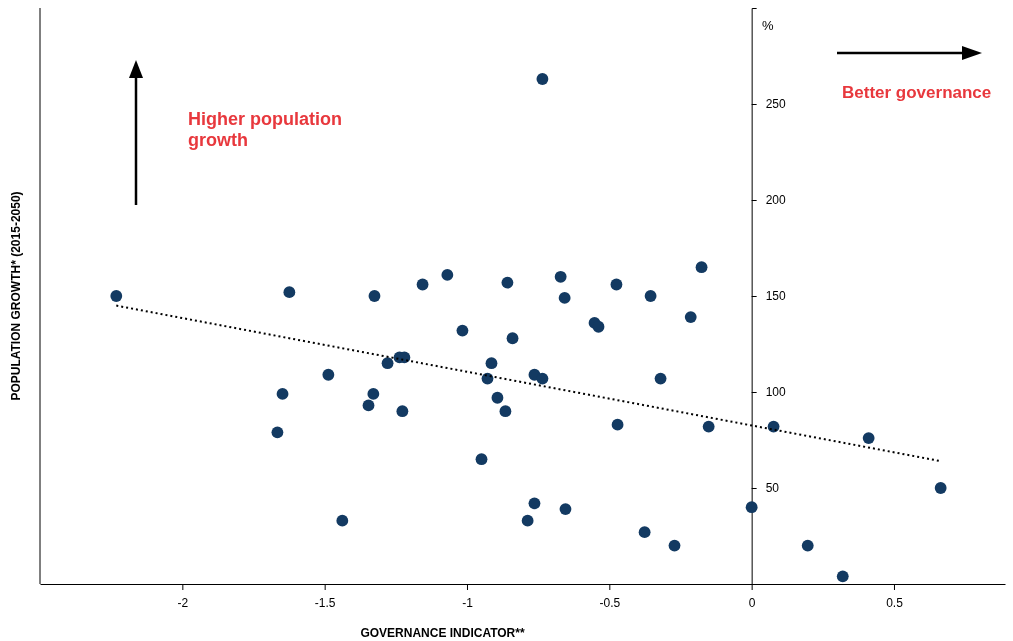 The image size is (1013, 641). What do you see at coordinates (325, 603) in the screenshot?
I see `x-tick-label: -1.5` at bounding box center [325, 603].